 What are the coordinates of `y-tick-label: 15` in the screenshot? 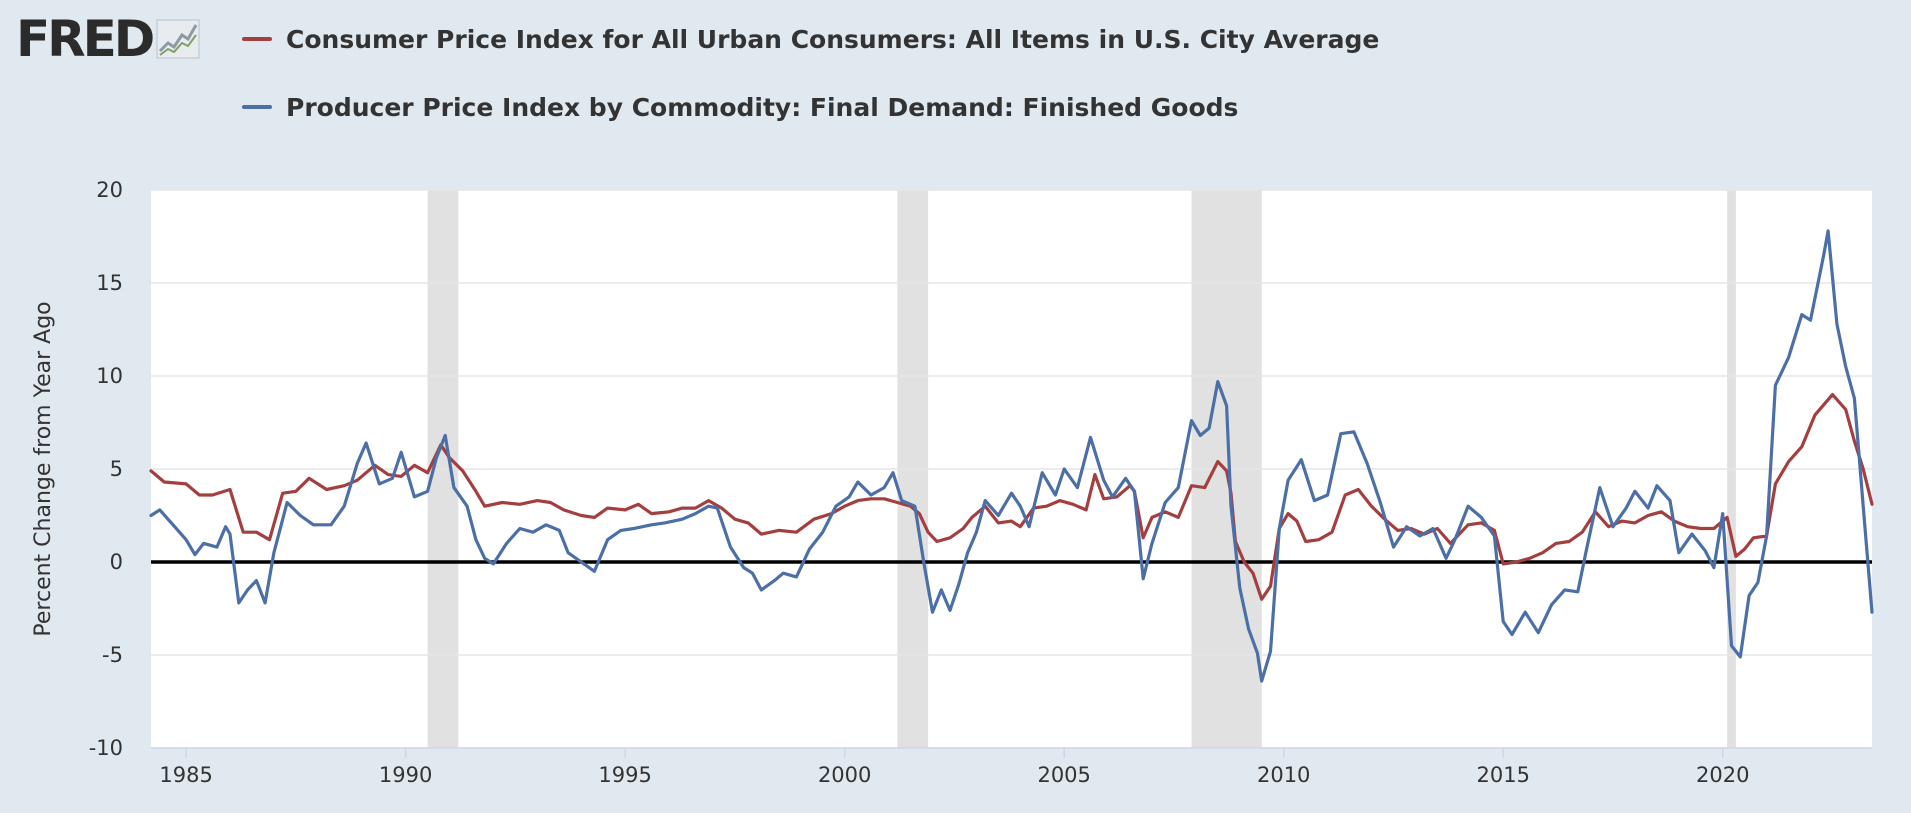 It's located at (109, 283).